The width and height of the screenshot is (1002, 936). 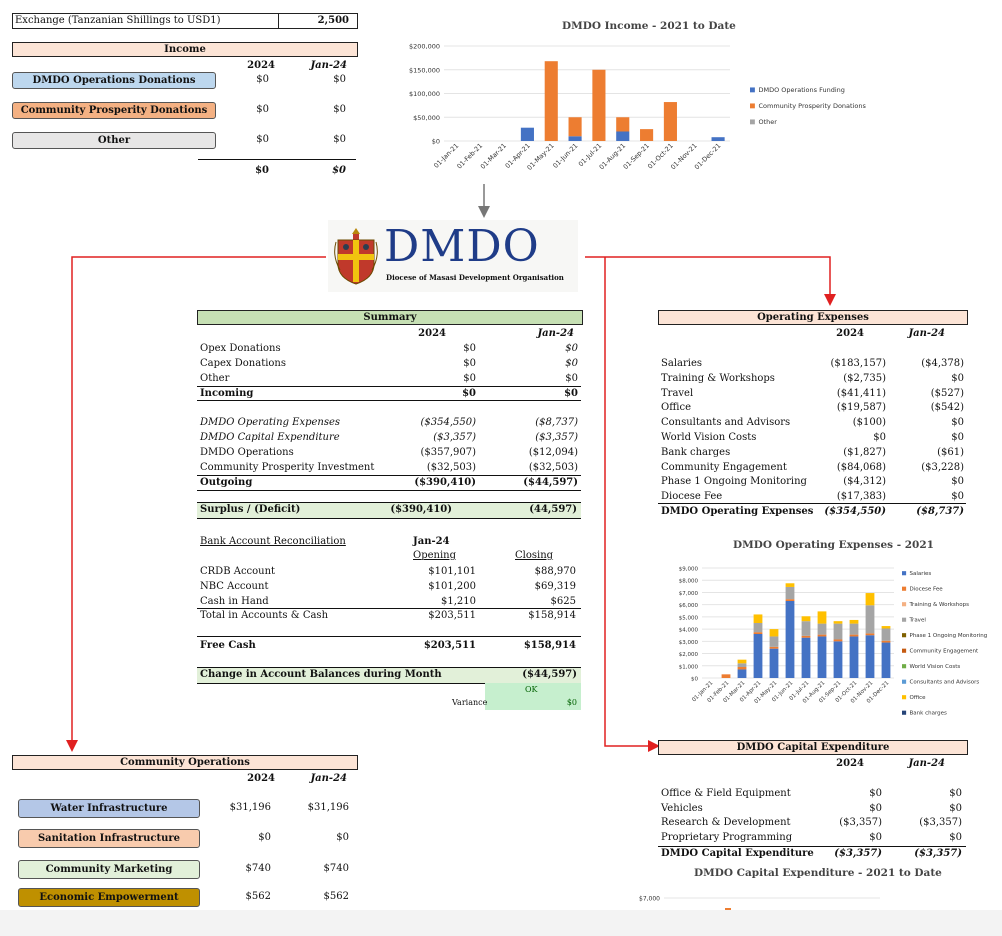 I want to click on community-value-jan24: $562, so click(x=336, y=896).